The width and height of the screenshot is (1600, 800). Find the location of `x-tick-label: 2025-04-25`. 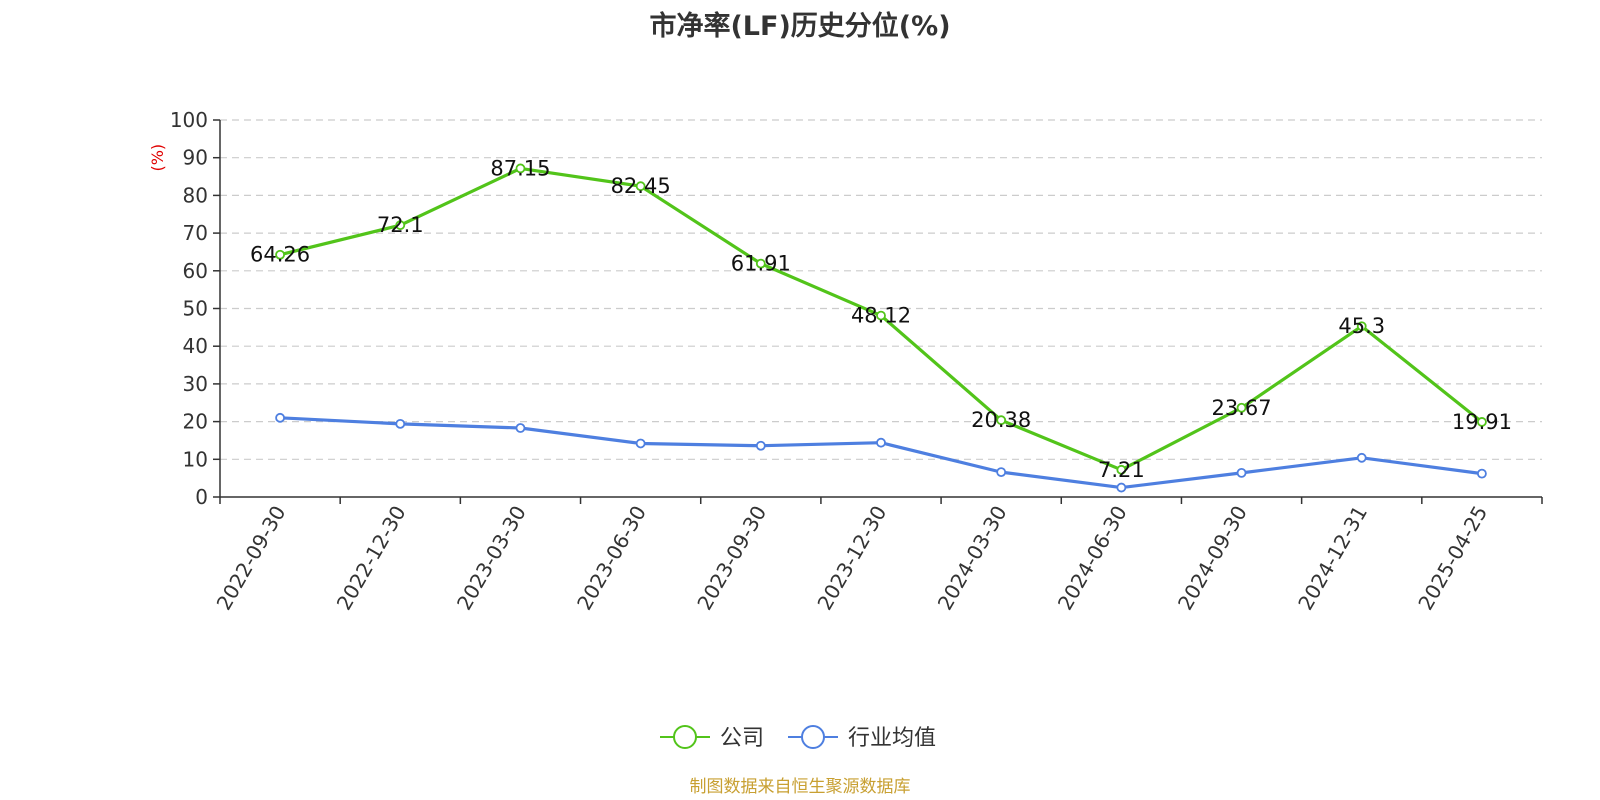

x-tick-label: 2025-04-25 is located at coordinates (1452, 558).